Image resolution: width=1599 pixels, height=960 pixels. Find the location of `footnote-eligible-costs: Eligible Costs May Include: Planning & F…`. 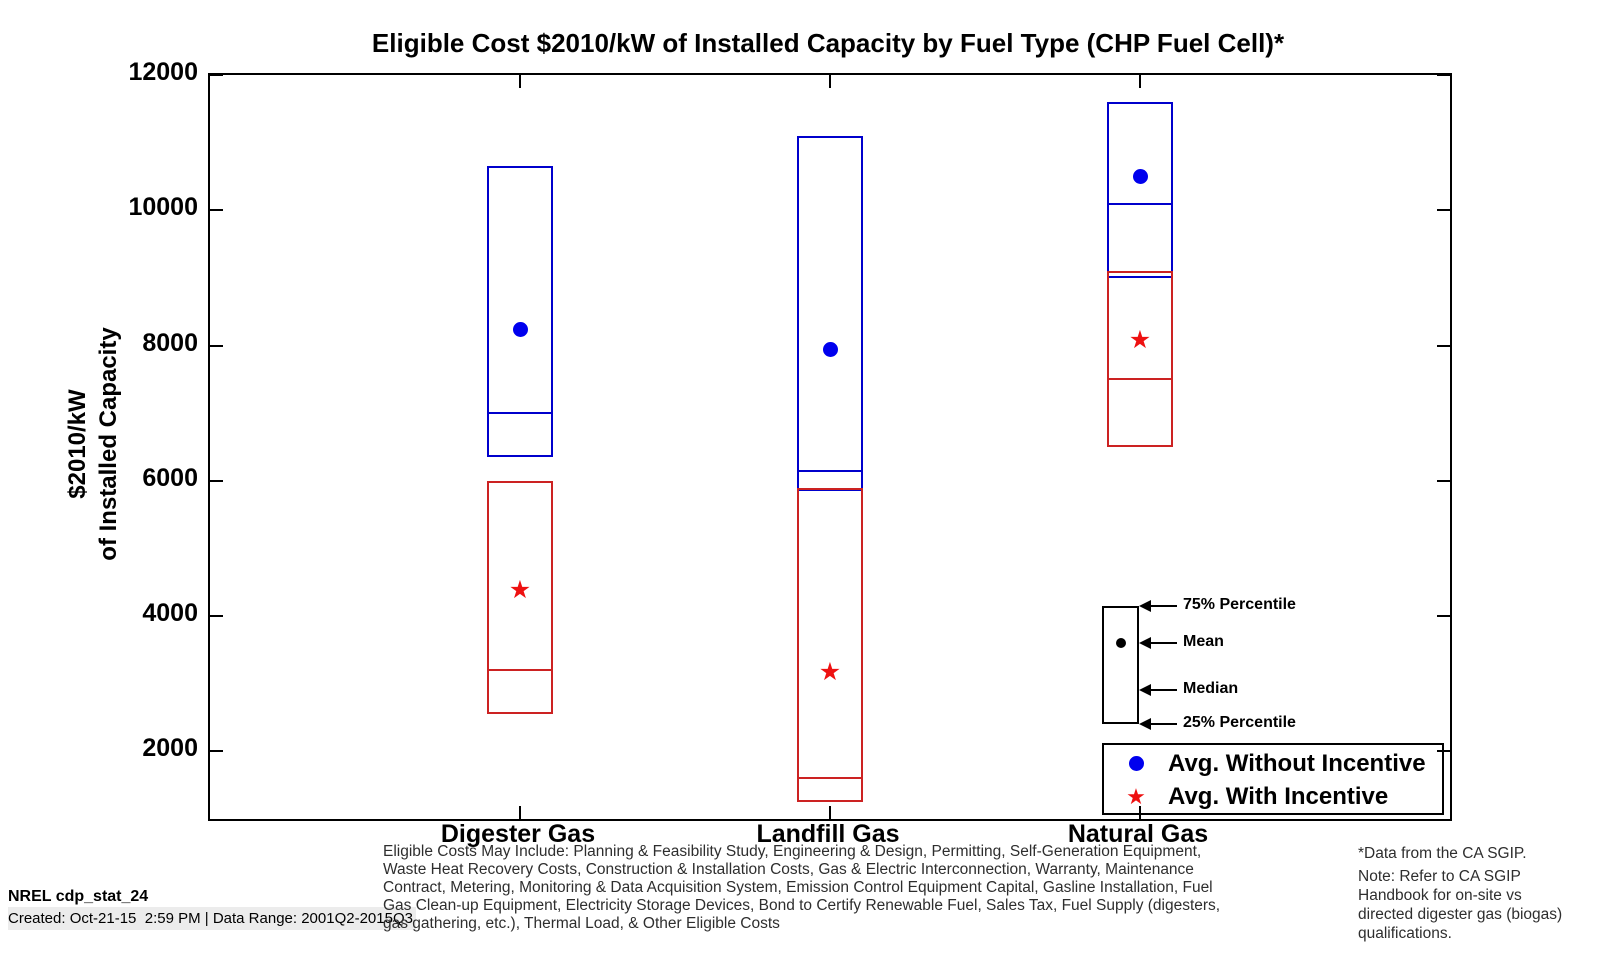

footnote-eligible-costs: Eligible Costs May Include: Planning & F… is located at coordinates (802, 887).